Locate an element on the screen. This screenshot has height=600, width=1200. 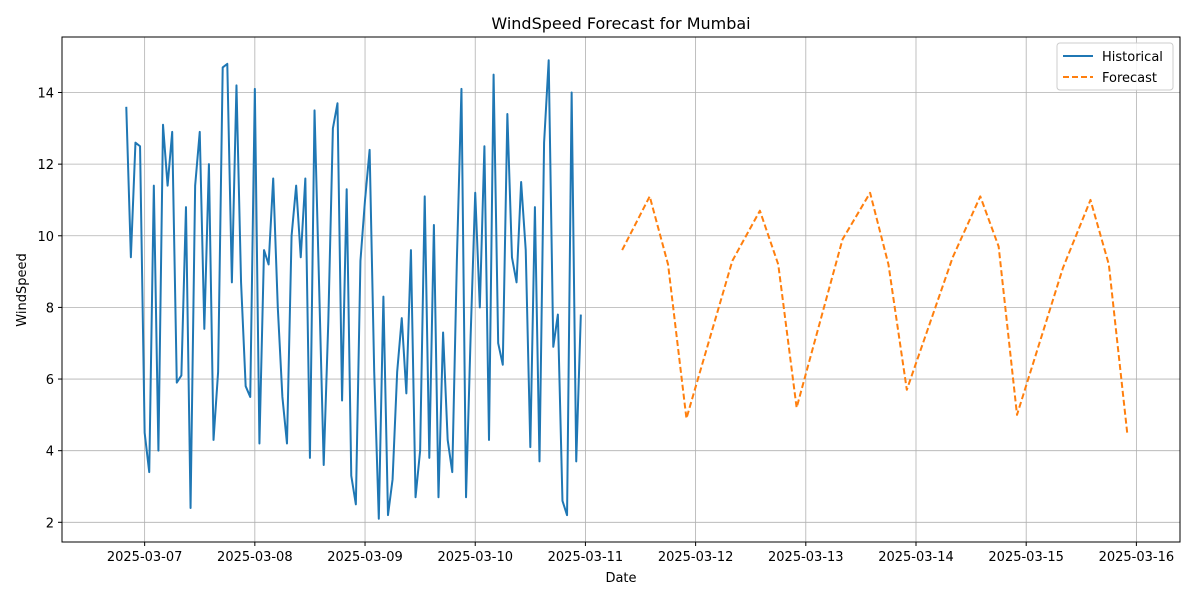
legend-box is located at coordinates (1115, 66).